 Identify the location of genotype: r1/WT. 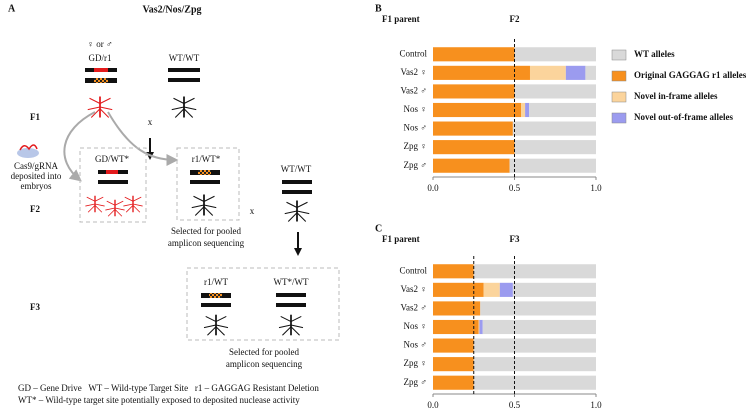
(216, 282).